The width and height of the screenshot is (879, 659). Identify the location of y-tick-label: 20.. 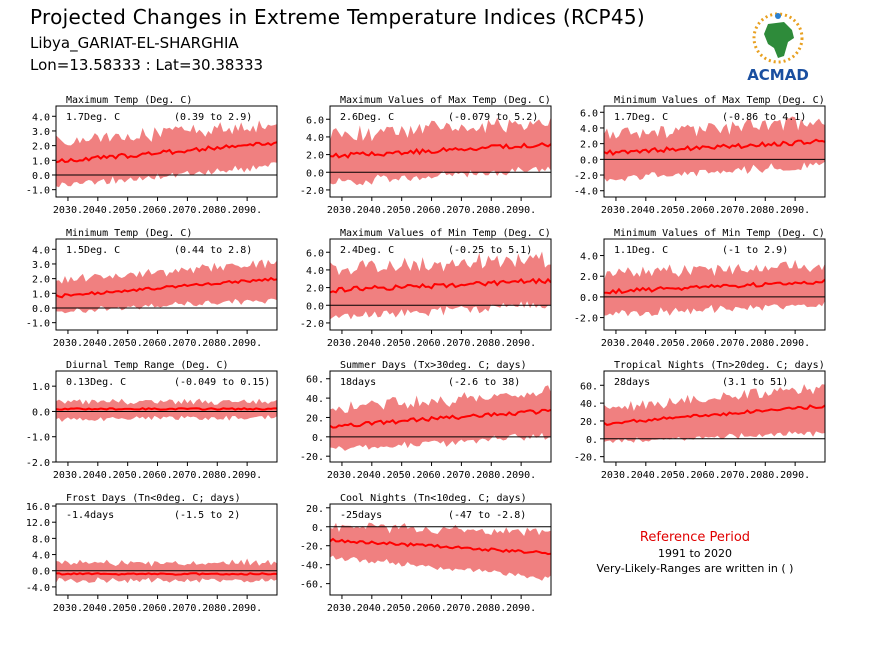
(589, 422).